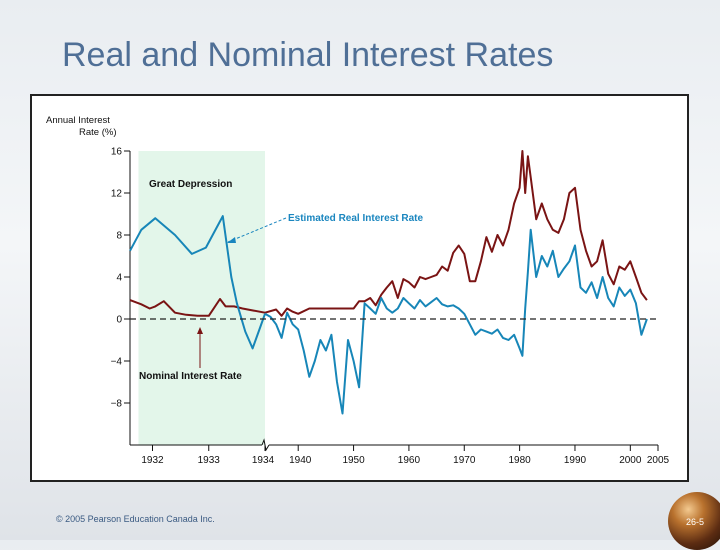  Describe the element at coordinates (119, 278) in the screenshot. I see `y-tick-label-3: 4` at that location.